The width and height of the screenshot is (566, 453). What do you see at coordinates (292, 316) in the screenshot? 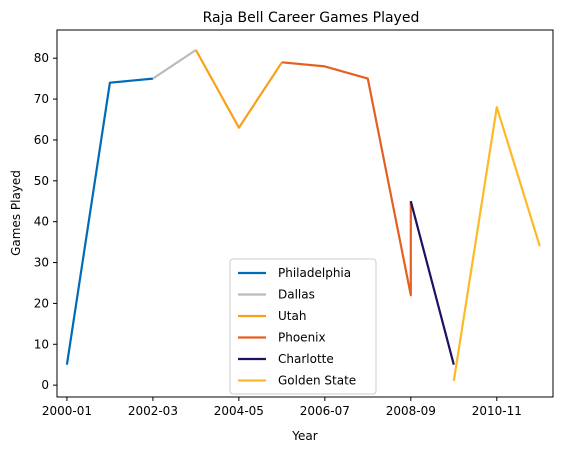
I see `legend-label-utah: Utah` at bounding box center [292, 316].